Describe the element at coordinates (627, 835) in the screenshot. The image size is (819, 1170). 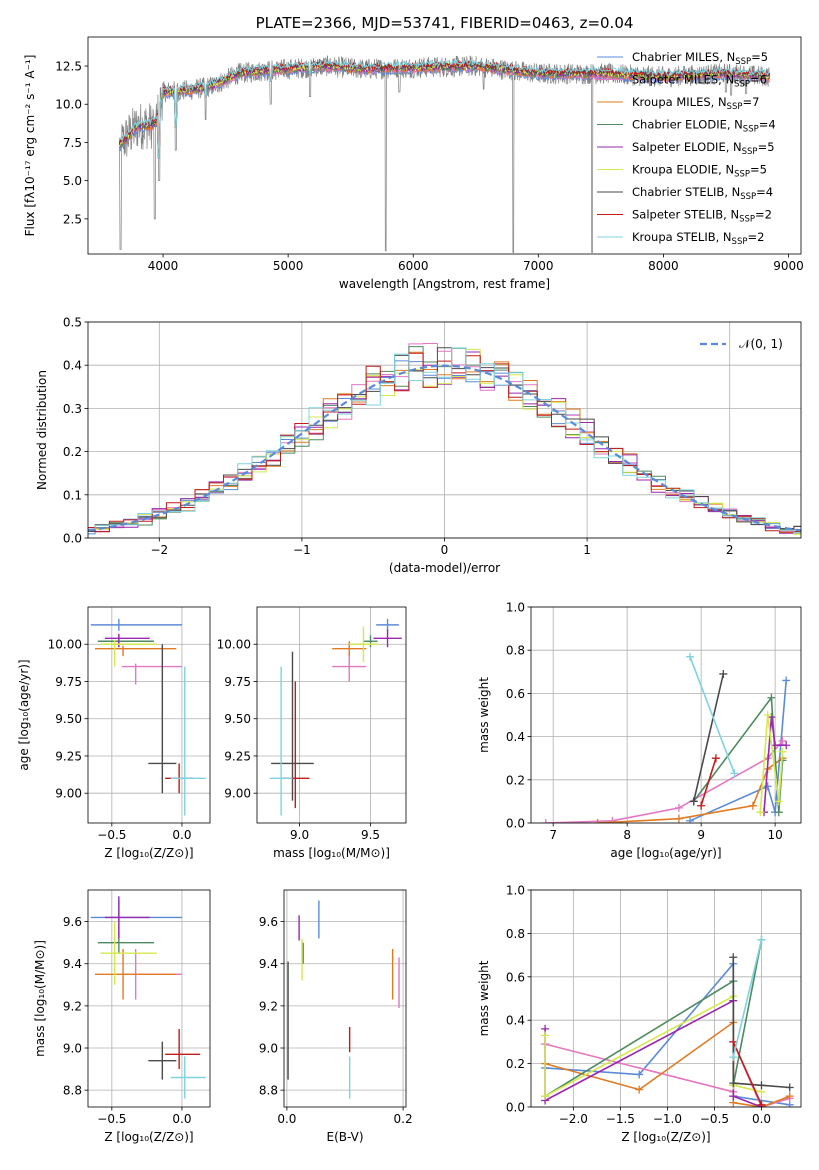
I see `x-tick-label: 8` at that location.